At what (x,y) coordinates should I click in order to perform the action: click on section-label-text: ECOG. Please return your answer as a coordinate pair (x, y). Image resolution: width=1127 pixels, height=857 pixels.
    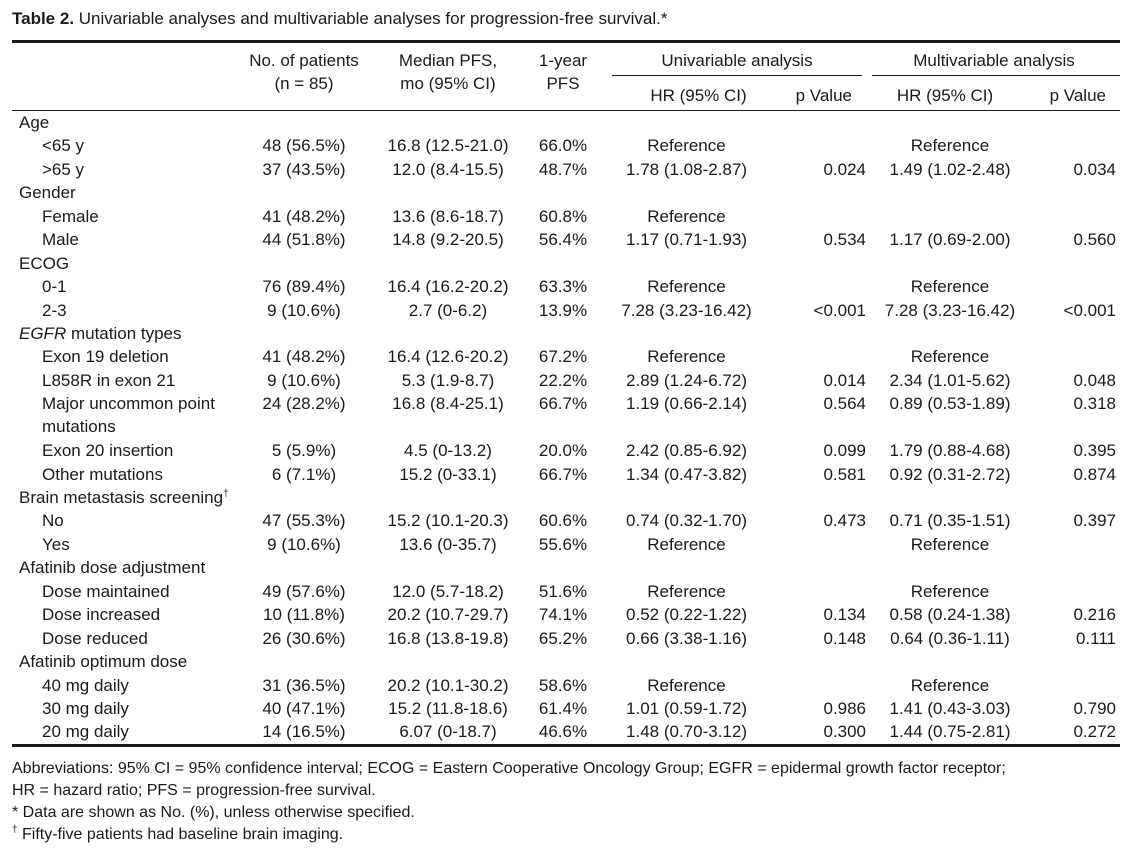
    Looking at the image, I should click on (44, 263).